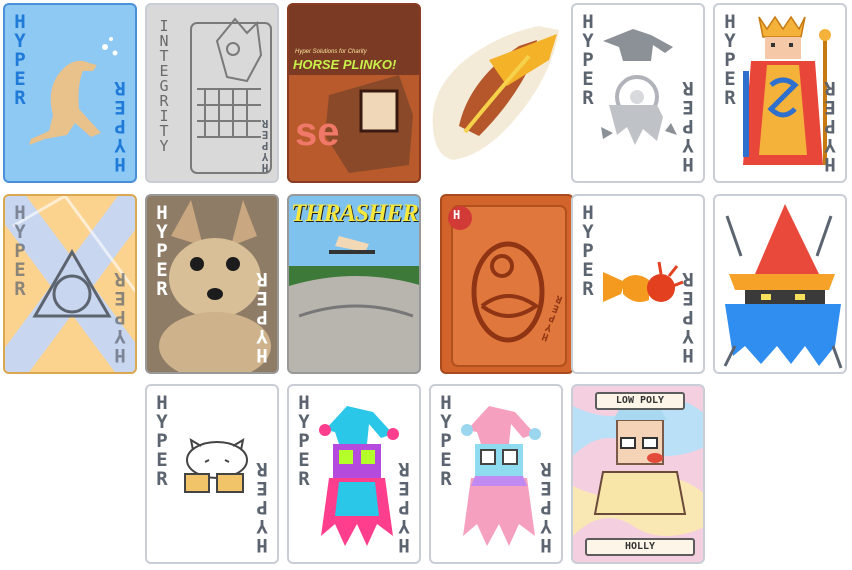 The height and width of the screenshot is (570, 852). I want to click on plush-fox-photo, so click(212, 284).